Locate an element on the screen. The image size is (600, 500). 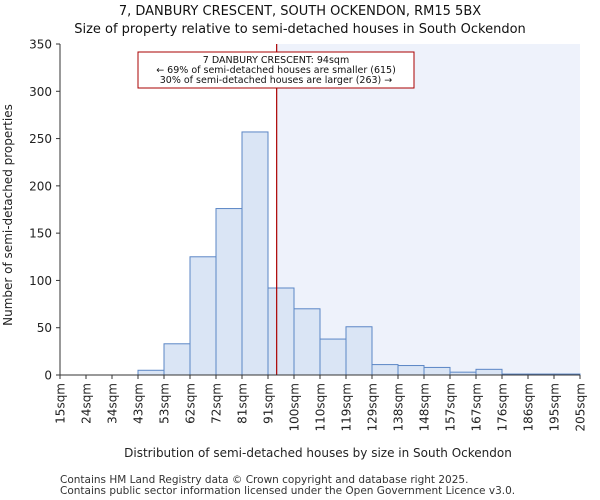
bar-91sqm is located at coordinates (281, 331).